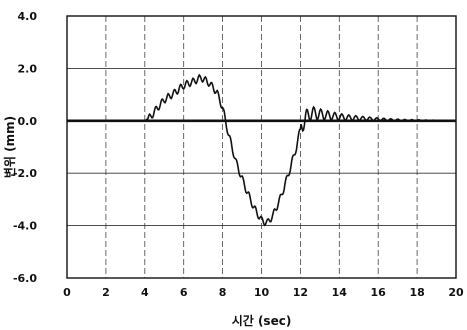 This screenshot has height=330, width=467. Describe the element at coordinates (9, 147) in the screenshot. I see `y-axis-title: 변위 (mm)` at that location.